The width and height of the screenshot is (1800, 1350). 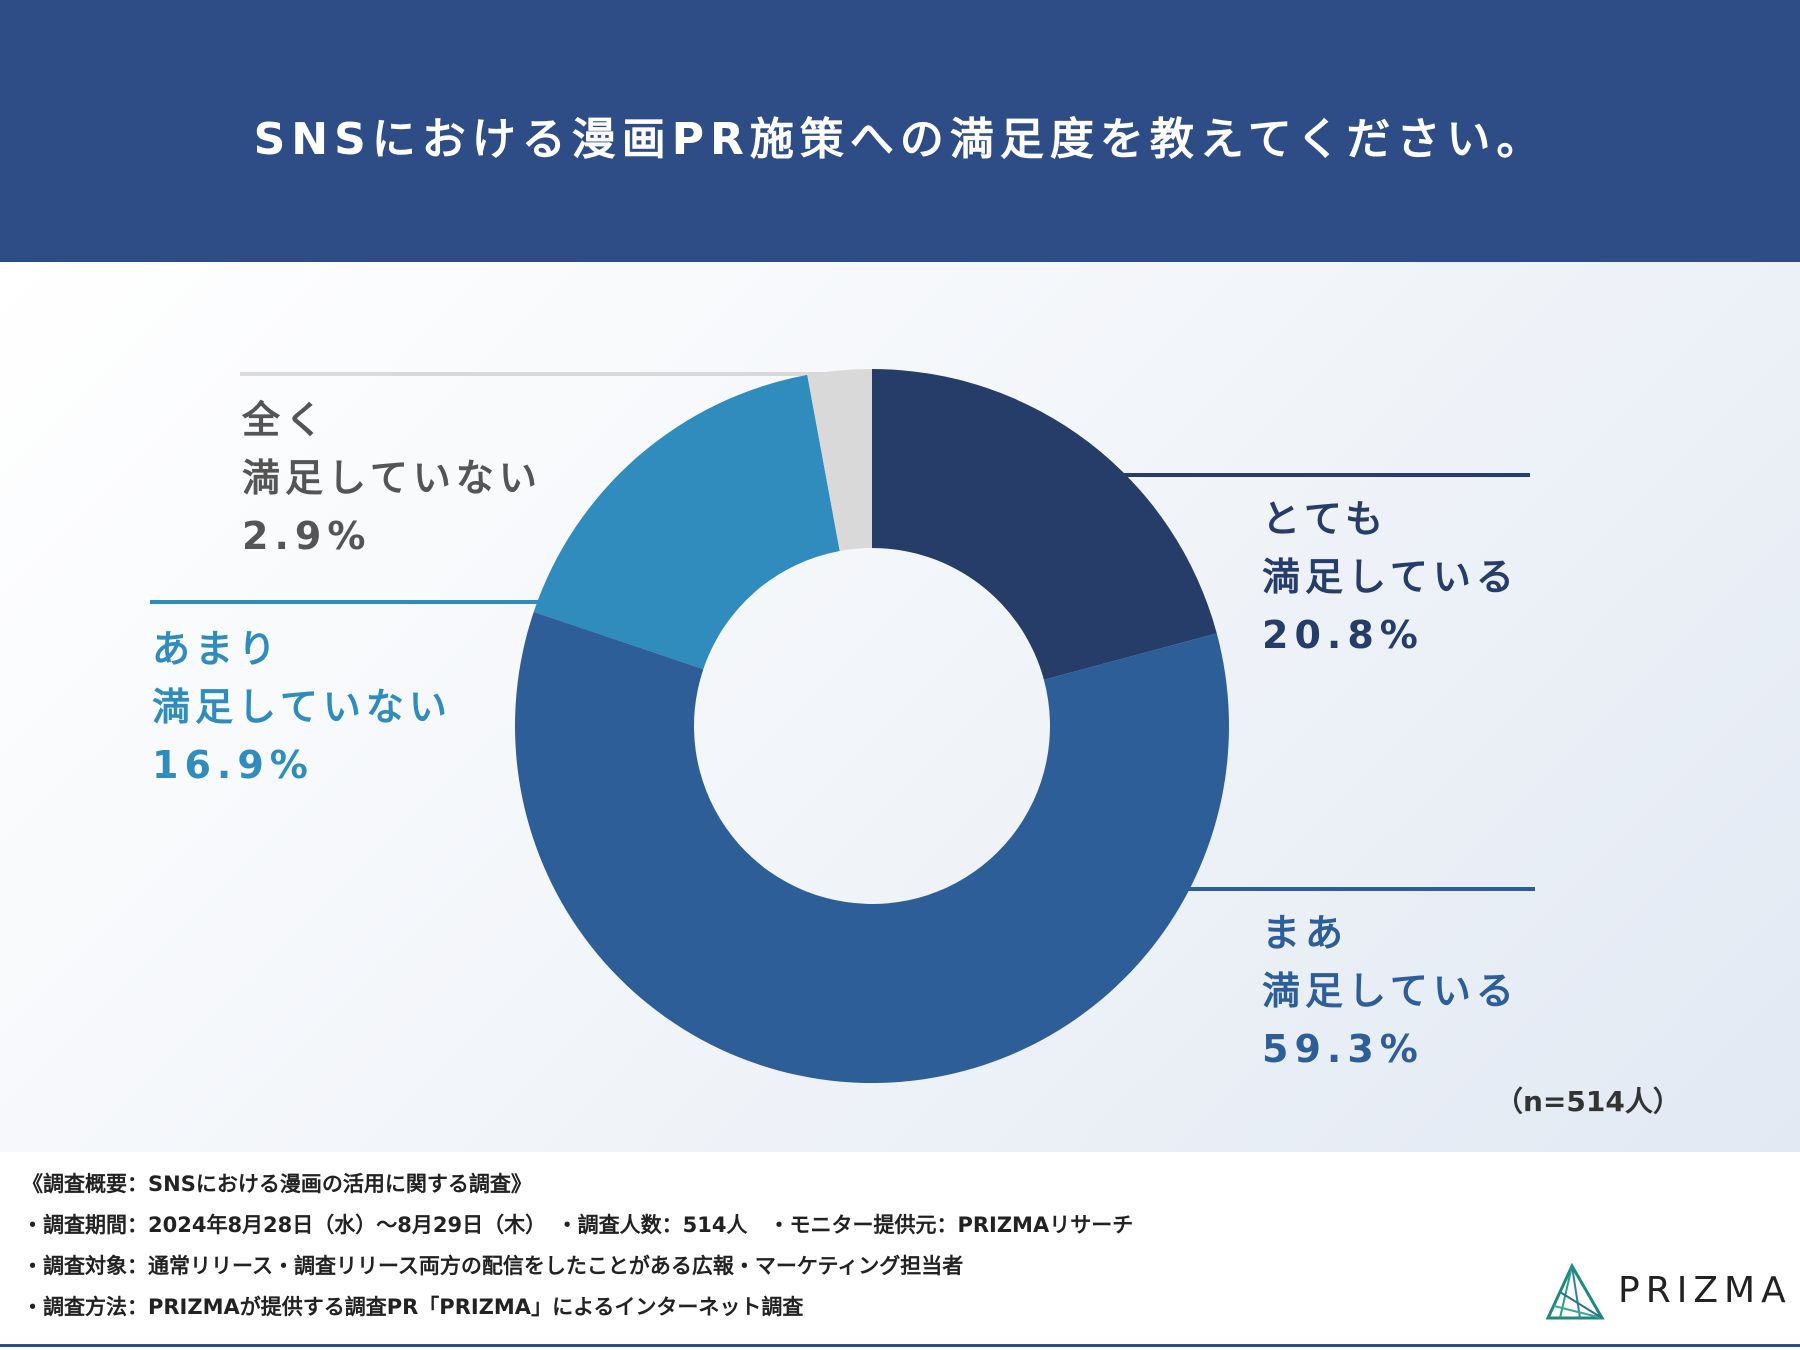 What do you see at coordinates (217, 649) in the screenshot?
I see `label-not-very-satisfied-line1: あまり` at bounding box center [217, 649].